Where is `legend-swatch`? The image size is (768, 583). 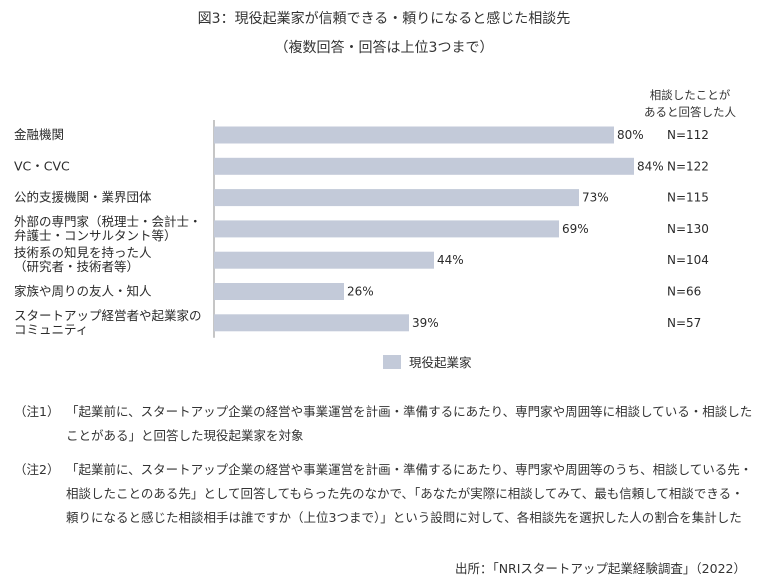 legend-swatch is located at coordinates (392, 361).